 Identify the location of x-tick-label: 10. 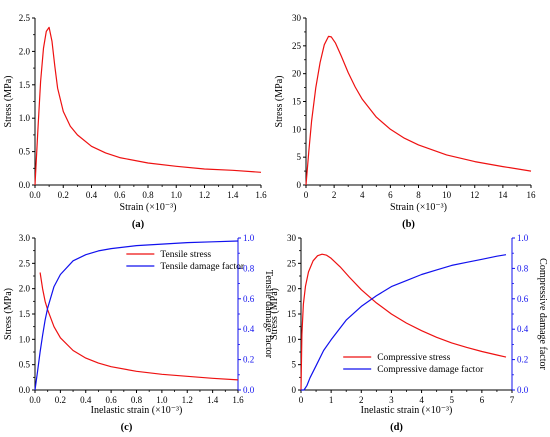
(447, 195).